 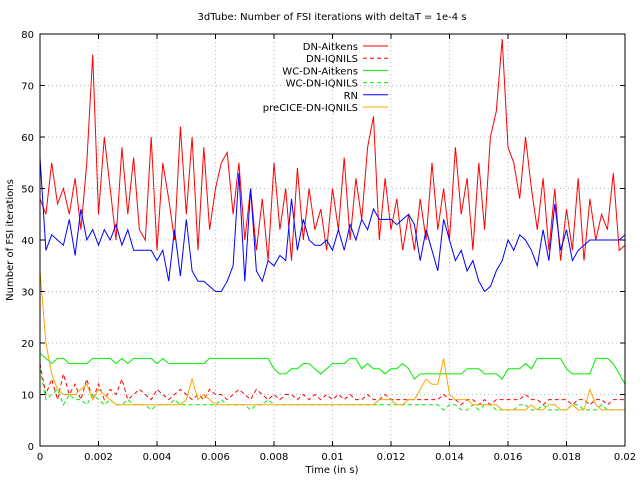 I want to click on y-tick-label: 50, so click(x=27, y=190).